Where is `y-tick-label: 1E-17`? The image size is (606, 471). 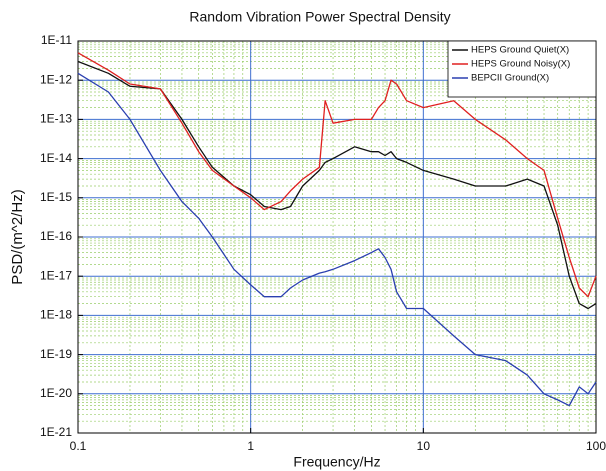 y-tick-label: 1E-17 is located at coordinates (56, 275).